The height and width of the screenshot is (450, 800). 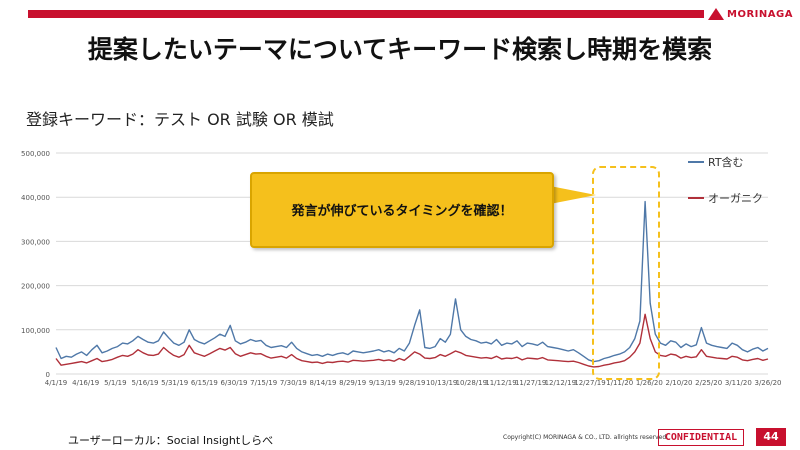 I want to click on x-tick-label: 4/1/19, so click(x=56, y=383).